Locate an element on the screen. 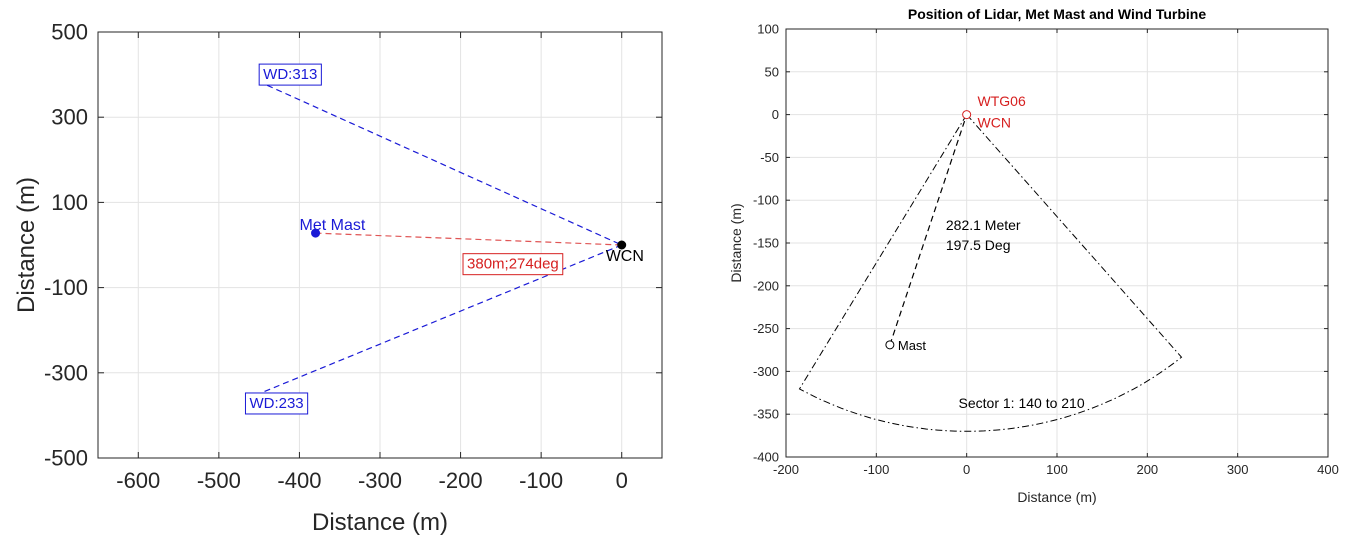 This screenshot has width=1357, height=536. y-tick-label: -50 is located at coordinates (769, 157).